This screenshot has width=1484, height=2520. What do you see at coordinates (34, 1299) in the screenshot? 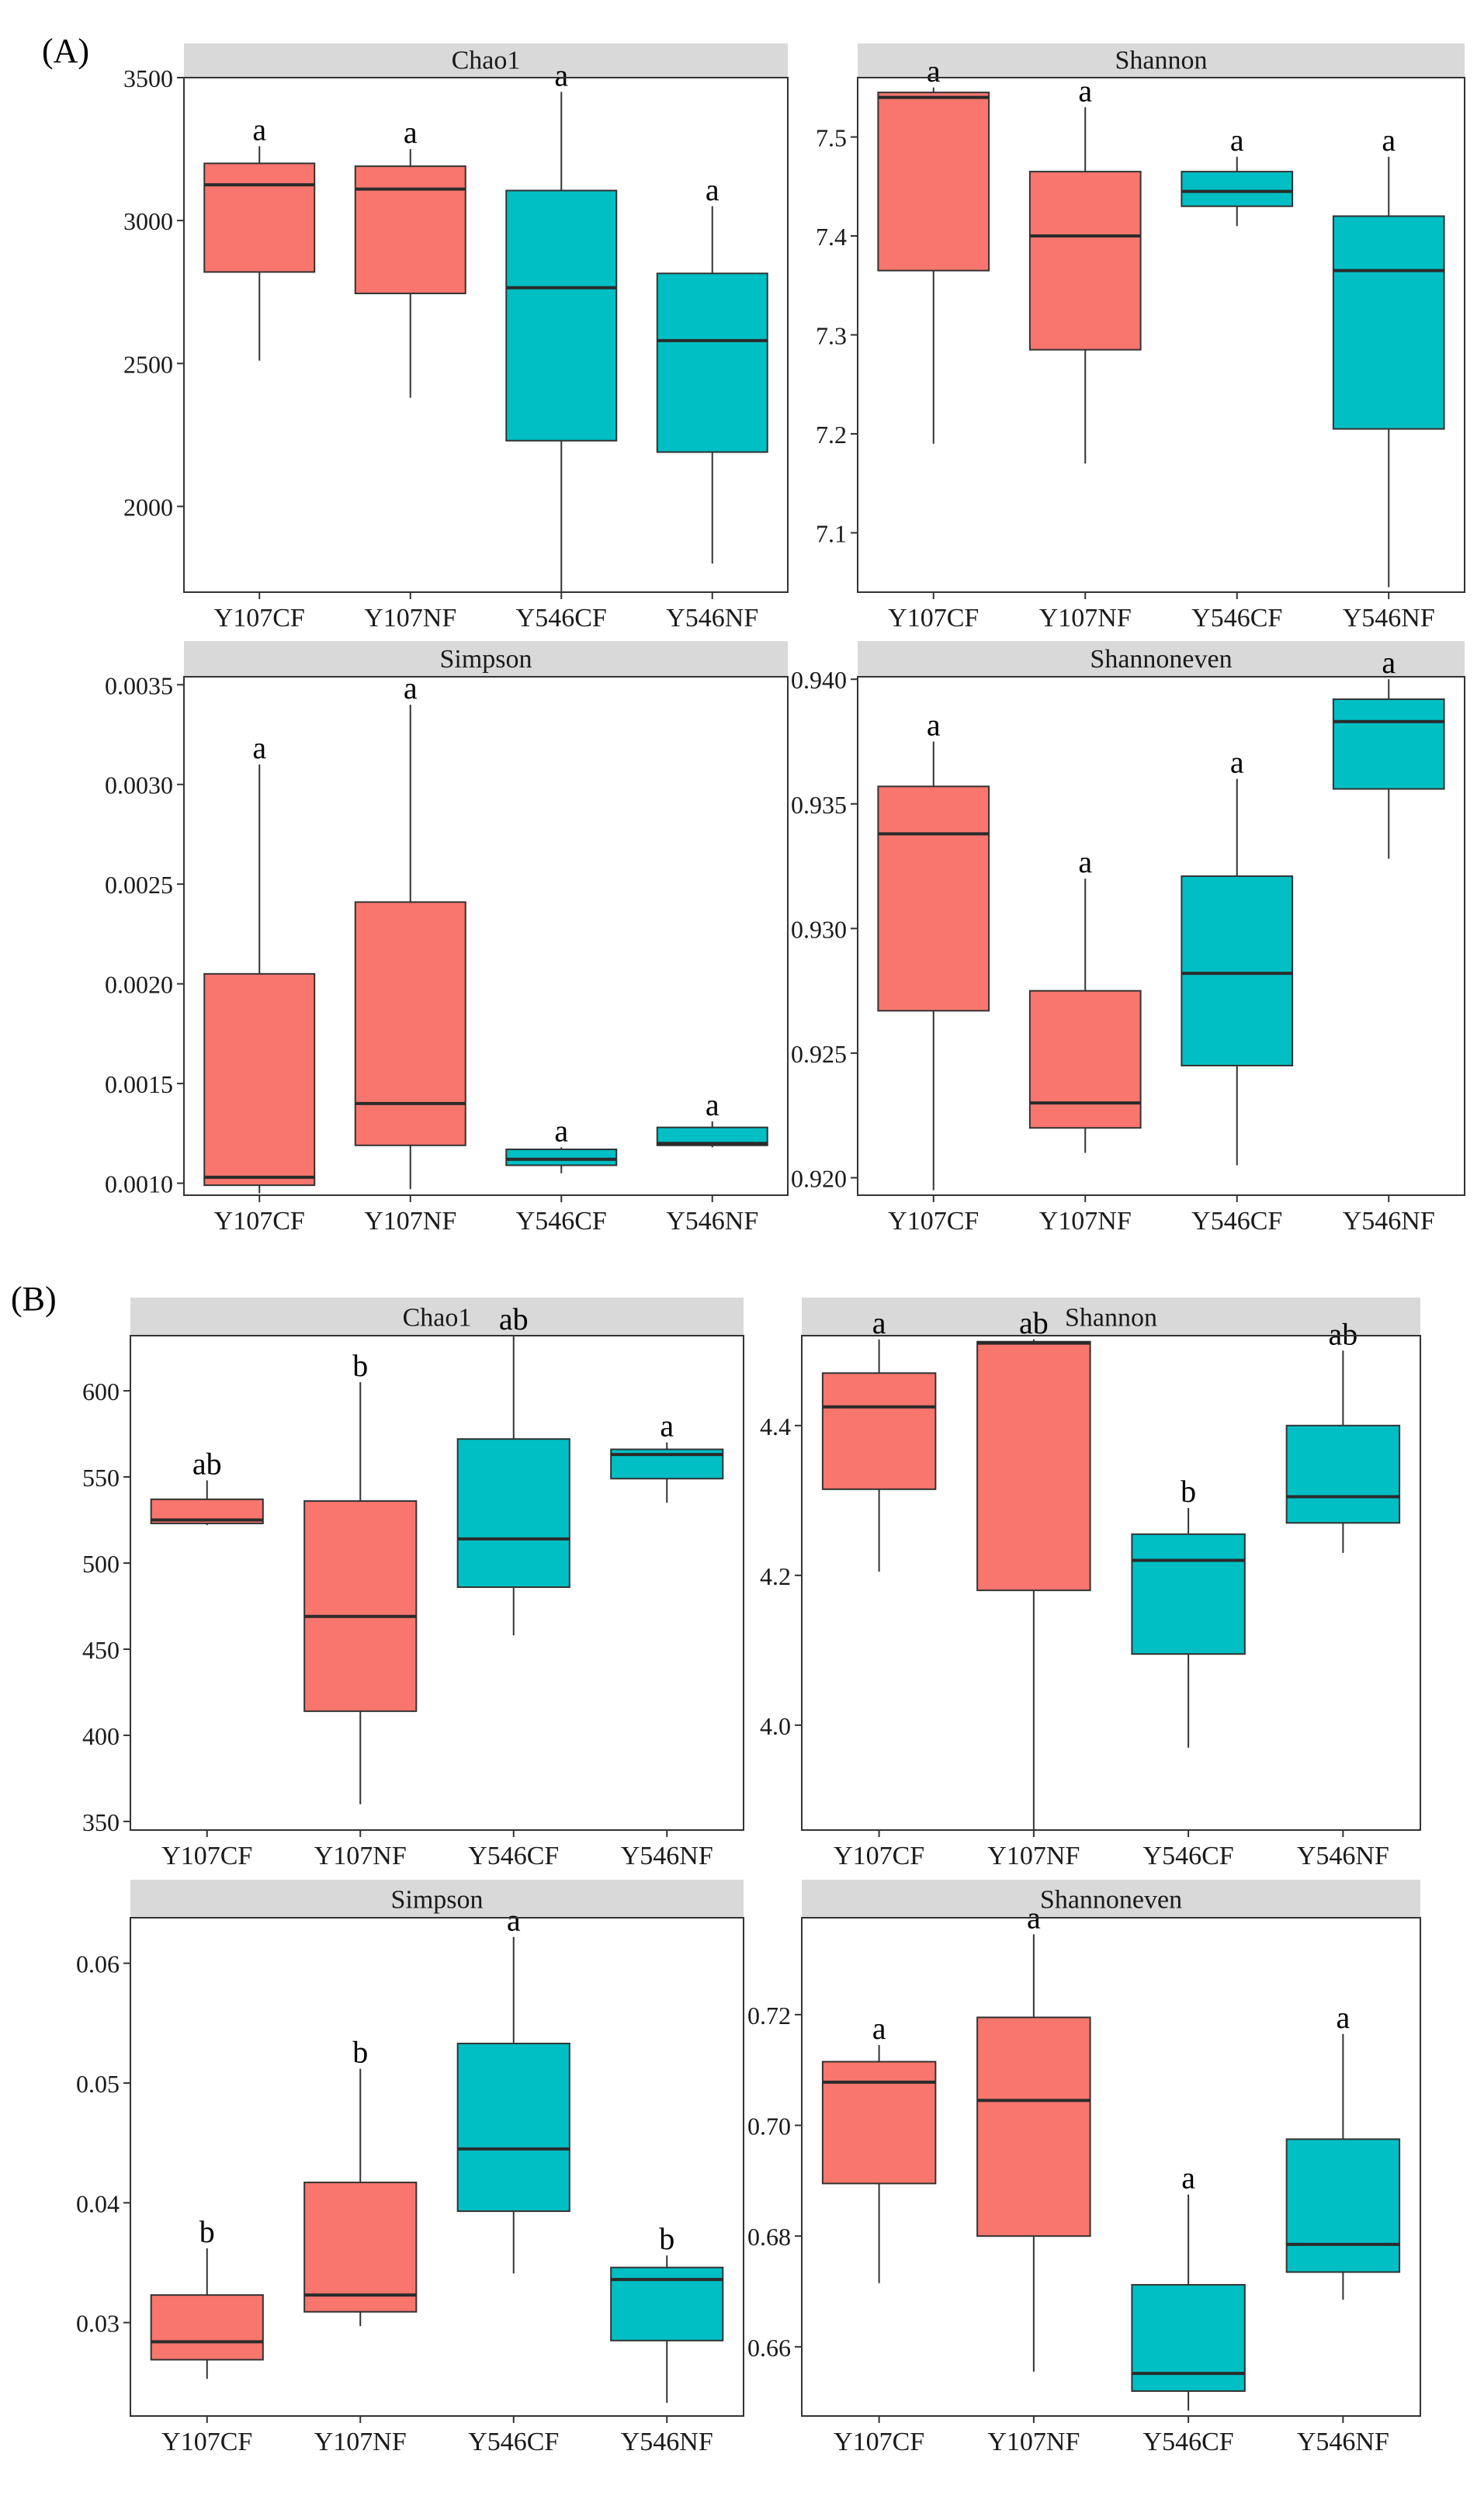
I see `section-label-b: (B)` at bounding box center [34, 1299].